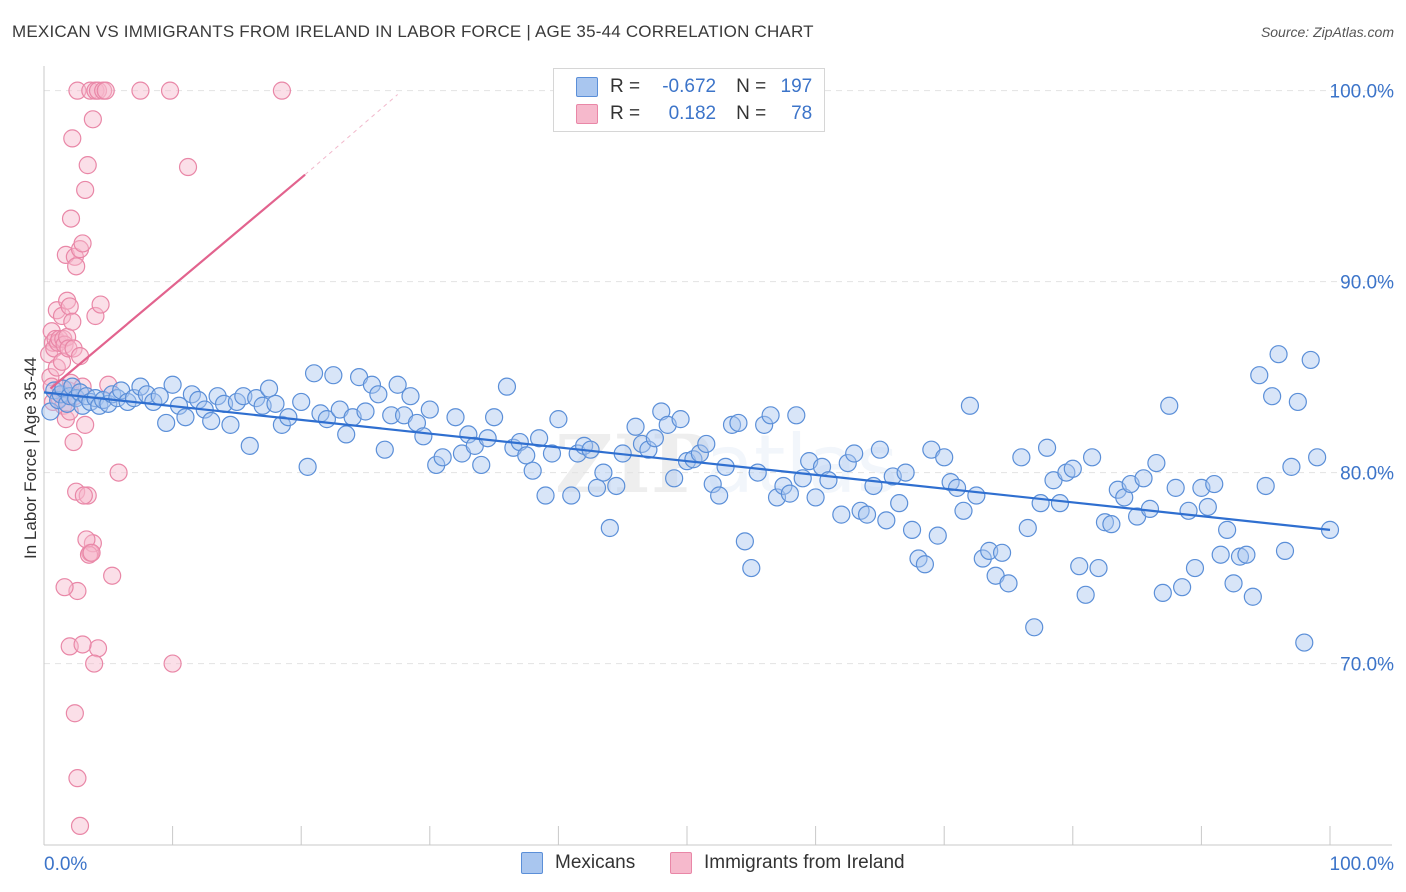 This screenshot has height=892, width=1406. Describe the element at coordinates (1327, 32) in the screenshot. I see `source-label: Source: ZipAtlas.com` at that location.